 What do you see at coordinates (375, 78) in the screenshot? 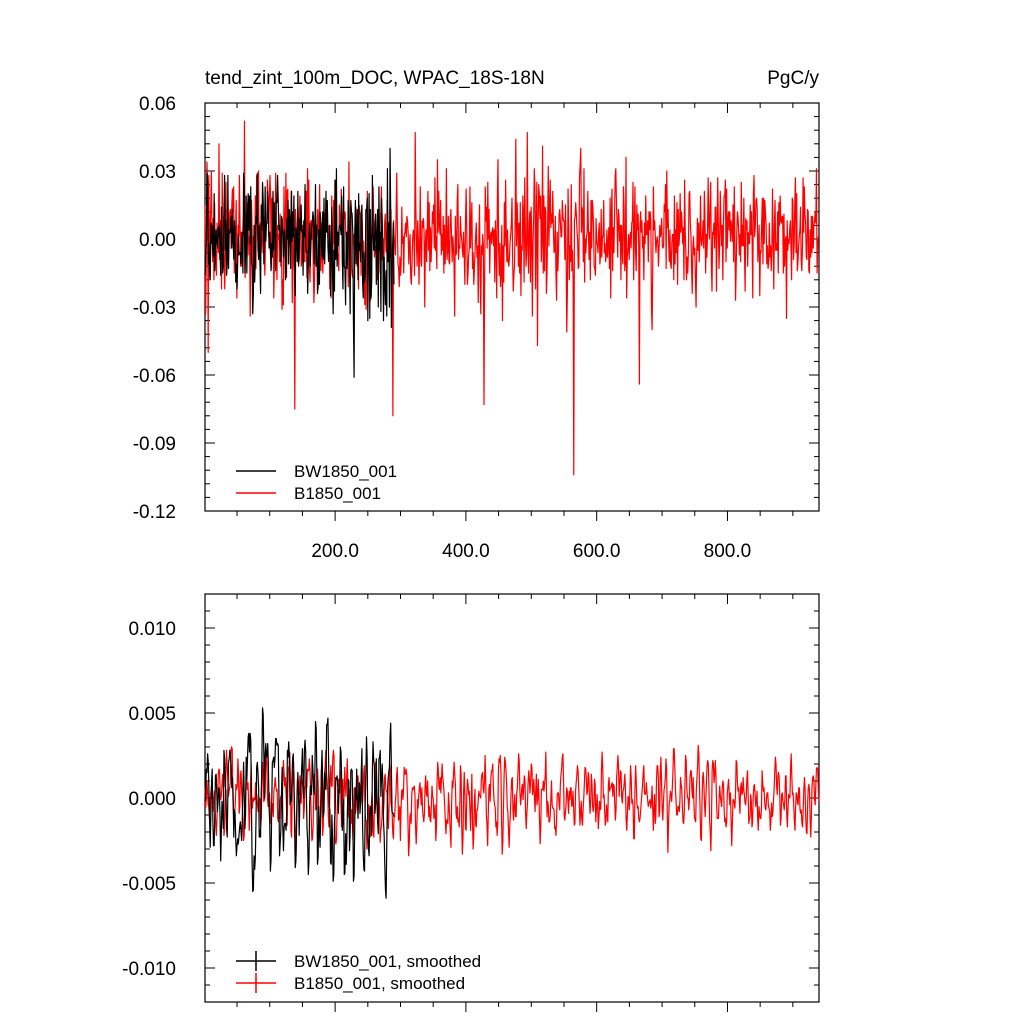
I see `chart-title: tend_zint_100m_DOC, WPAC_18S-18N` at bounding box center [375, 78].